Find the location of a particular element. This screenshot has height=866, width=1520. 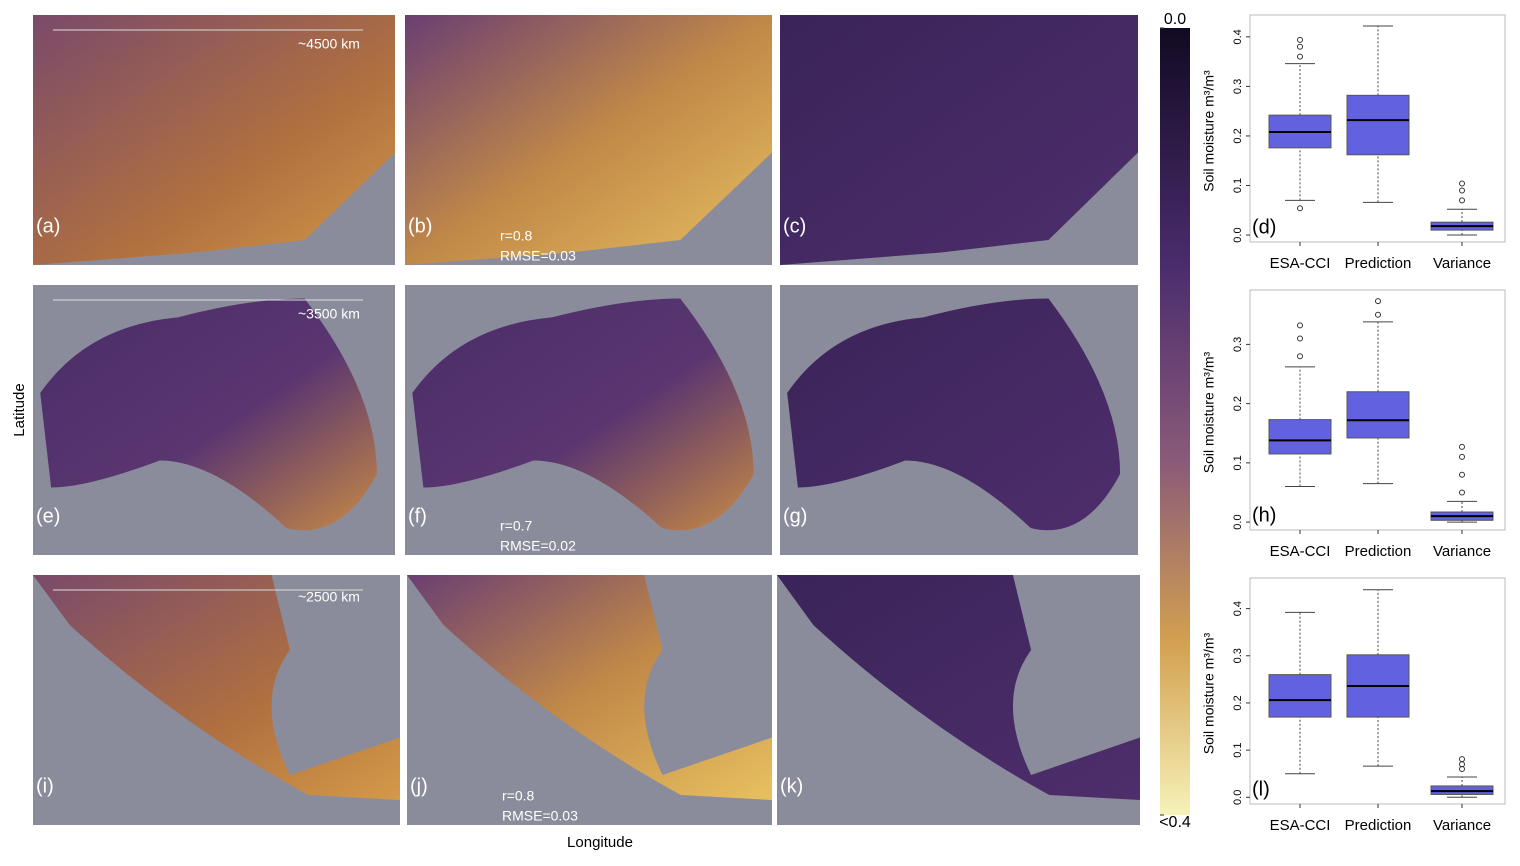

panel-label: (g) is located at coordinates (795, 516).